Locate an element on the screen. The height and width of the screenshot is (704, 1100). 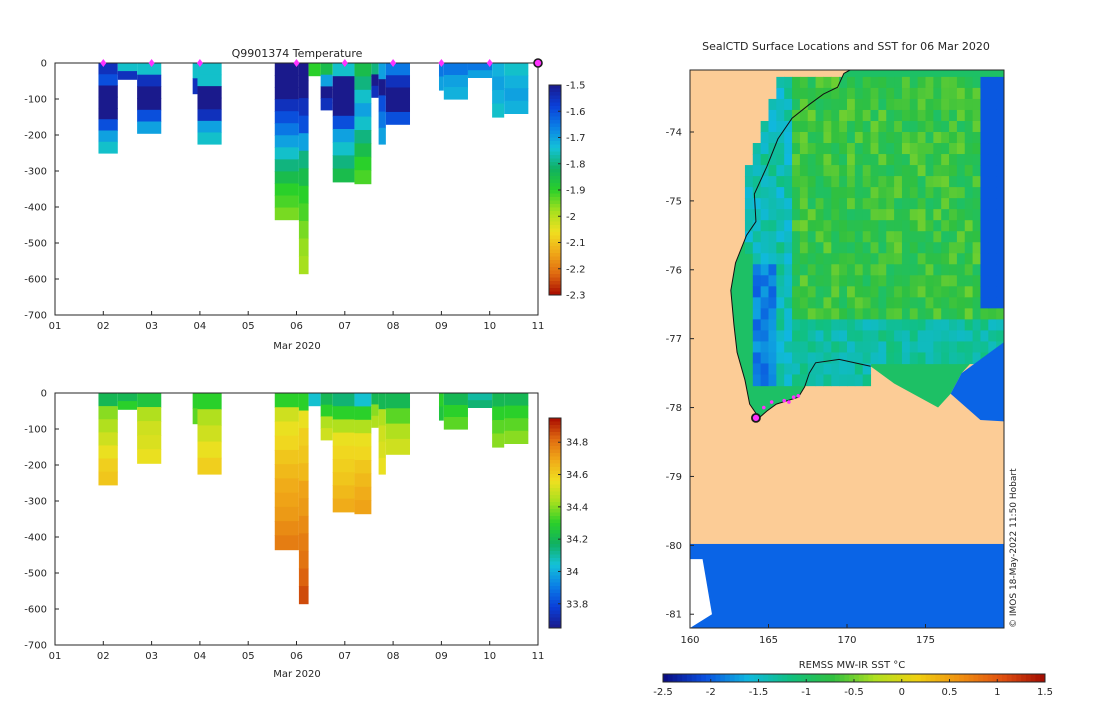
temp-xtick-label-2: 03 is located at coordinates (151, 326).